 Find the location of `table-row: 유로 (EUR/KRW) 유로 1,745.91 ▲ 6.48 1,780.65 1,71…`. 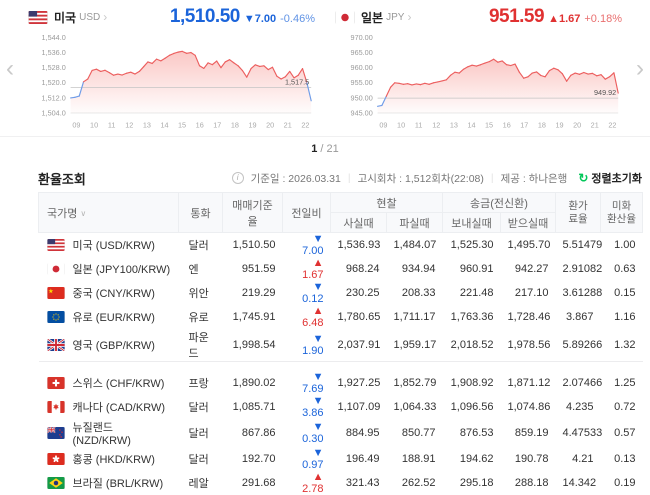

table-row: 유로 (EUR/KRW) 유로 1,745.91 ▲ 6.48 1,780.65 1,71… is located at coordinates (341, 317).